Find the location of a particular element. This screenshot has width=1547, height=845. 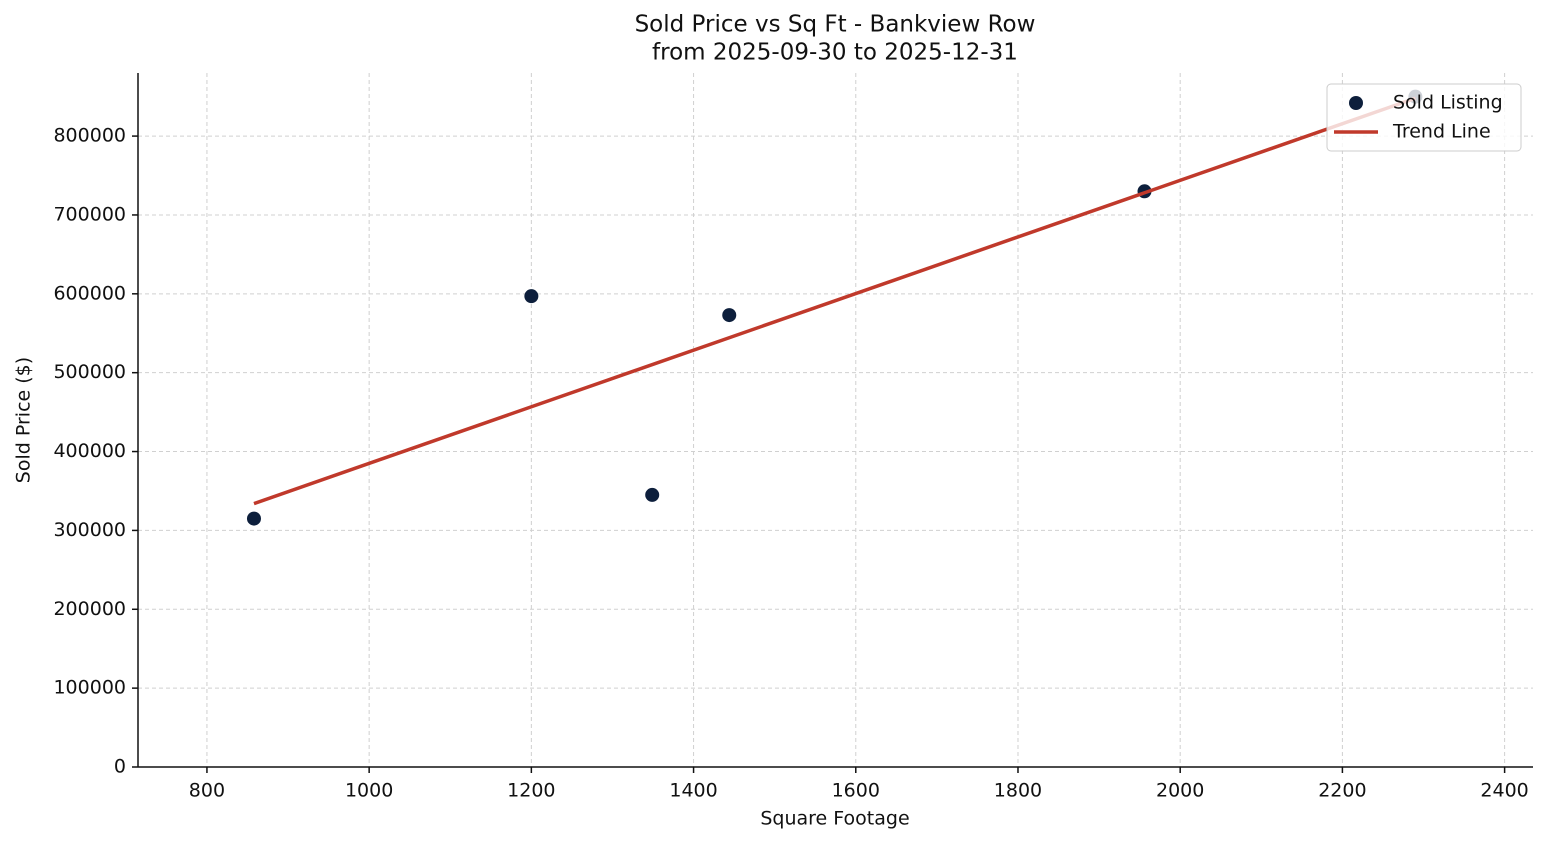

x-tick-label: 1200 is located at coordinates (531, 791).